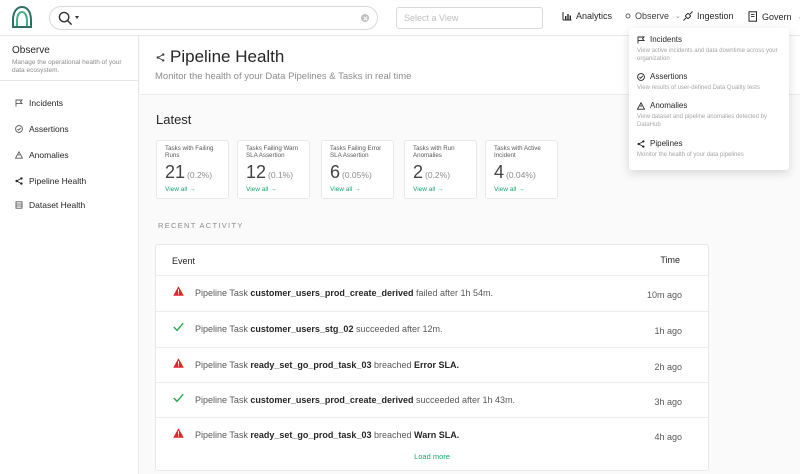 This screenshot has width=800, height=474. I want to click on sidebar-item-assertions: Assertions, so click(42, 129).